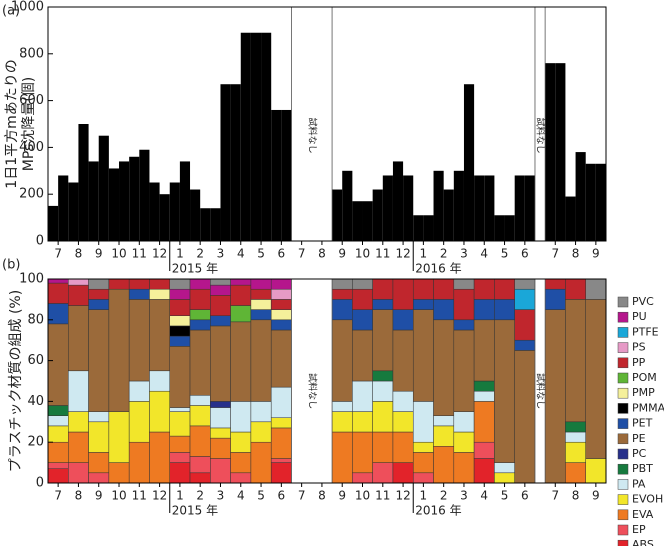 The width and height of the screenshot is (664, 546). Describe the element at coordinates (35, 319) in the screenshot. I see `y-tick-label: 80` at that location.